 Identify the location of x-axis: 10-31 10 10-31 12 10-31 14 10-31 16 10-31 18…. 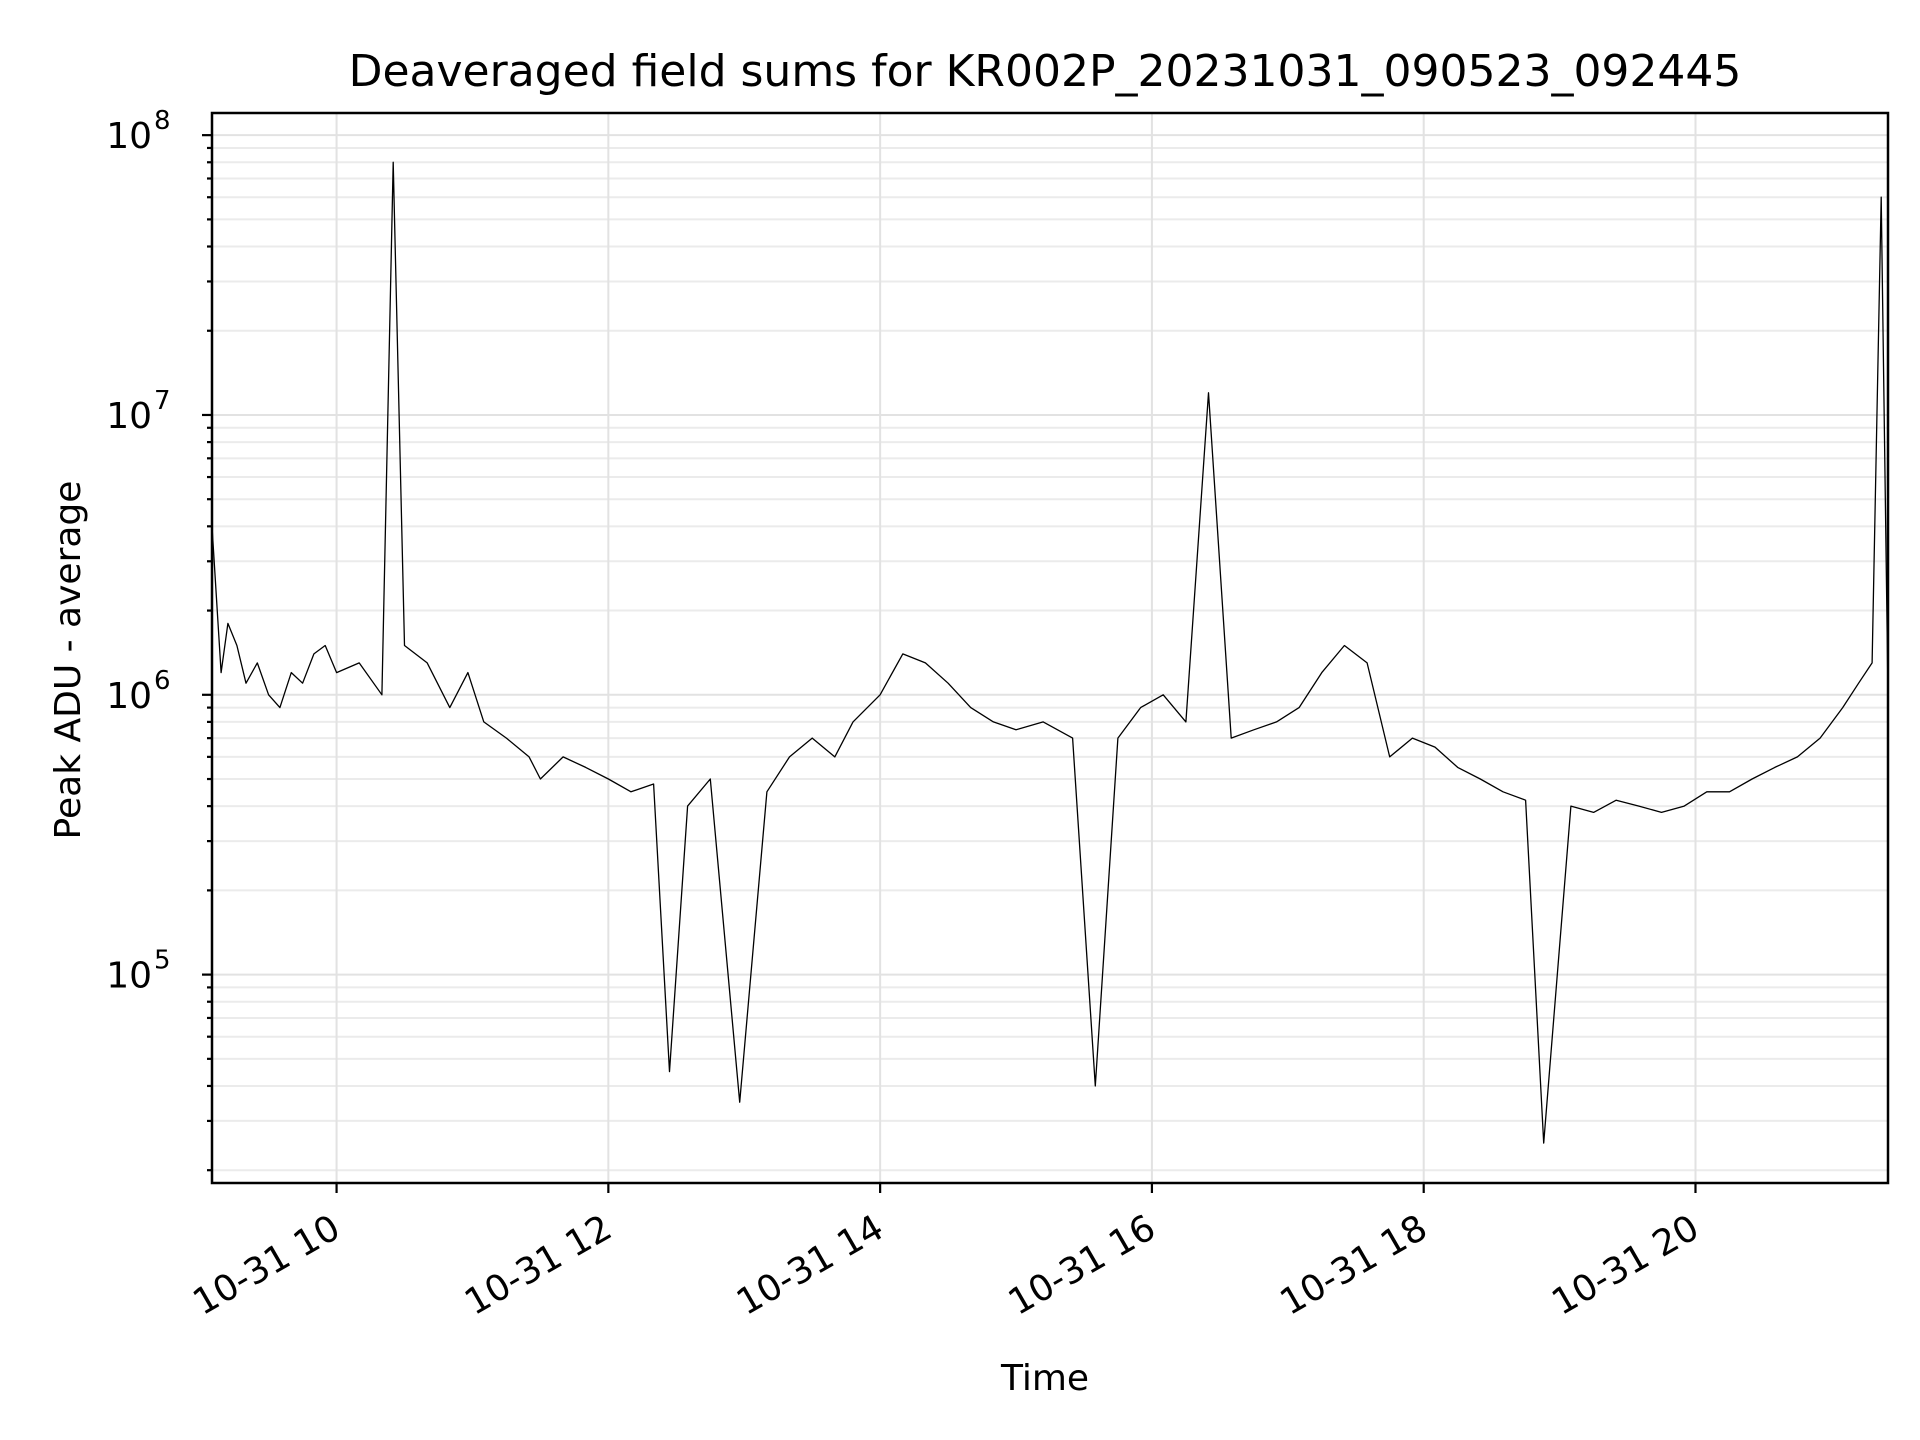
(946, 1253).